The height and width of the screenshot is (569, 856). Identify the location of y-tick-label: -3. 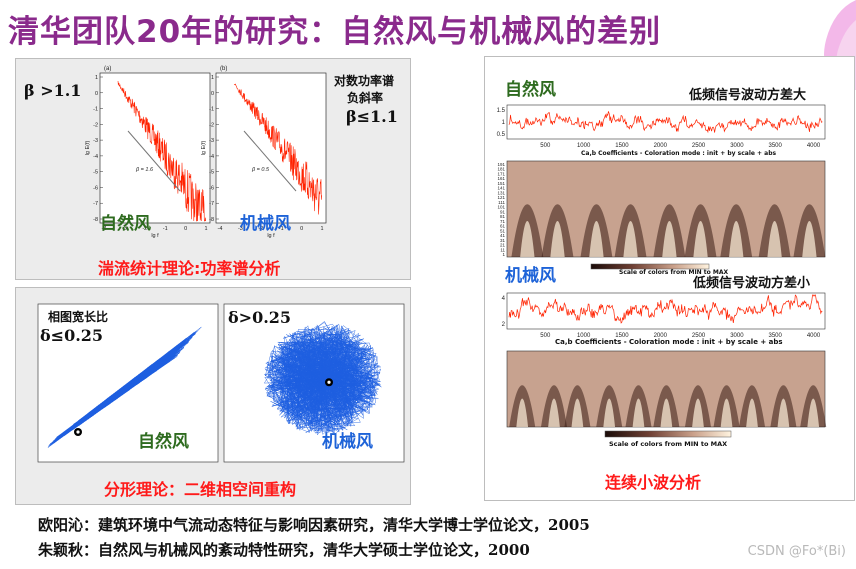
(211, 141).